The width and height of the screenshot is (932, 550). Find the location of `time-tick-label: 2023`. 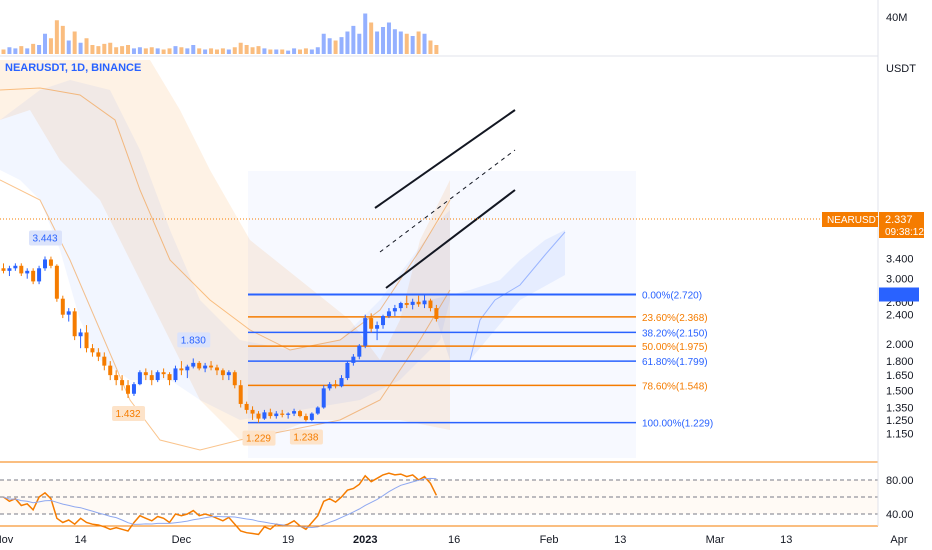

time-tick-label: 2023 is located at coordinates (365, 540).